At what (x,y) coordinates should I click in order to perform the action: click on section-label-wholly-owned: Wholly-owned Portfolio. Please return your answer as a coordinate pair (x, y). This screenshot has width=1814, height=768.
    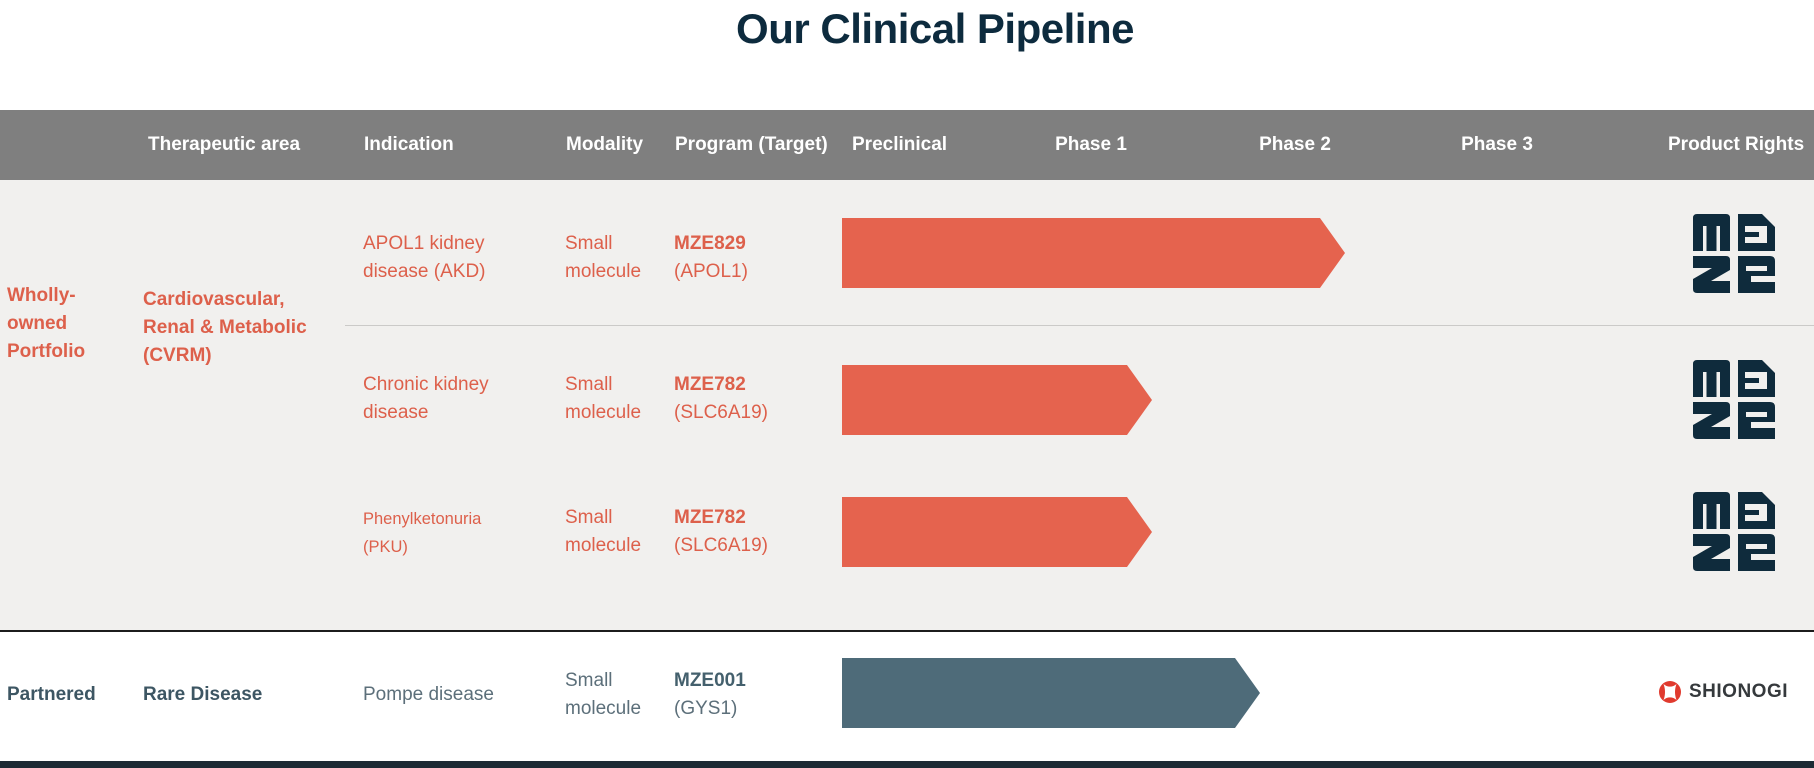
    Looking at the image, I should click on (46, 323).